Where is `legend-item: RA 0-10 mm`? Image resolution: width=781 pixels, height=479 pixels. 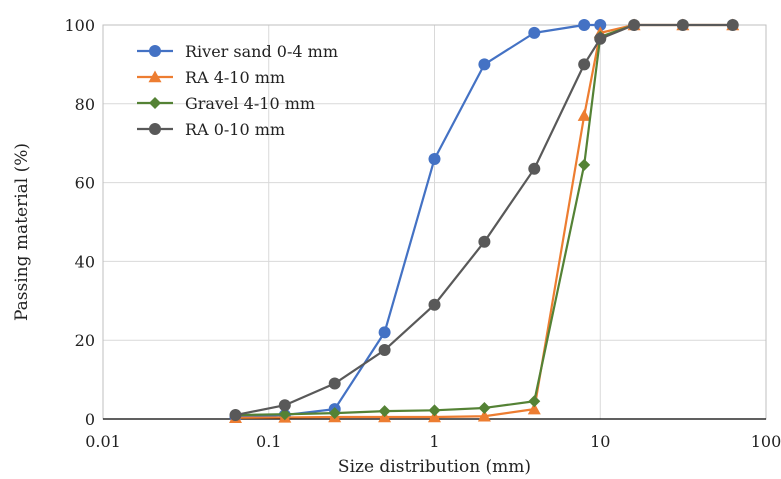 legend-item: RA 0-10 mm is located at coordinates (211, 129).